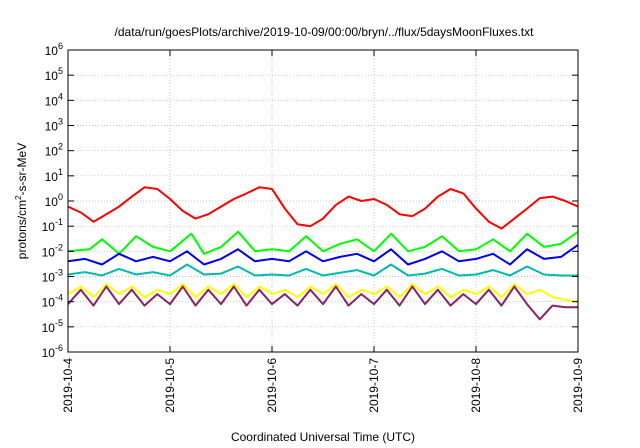 The width and height of the screenshot is (640, 448). What do you see at coordinates (52, 351) in the screenshot?
I see `y-tick-label: 10⁻⁶` at bounding box center [52, 351].